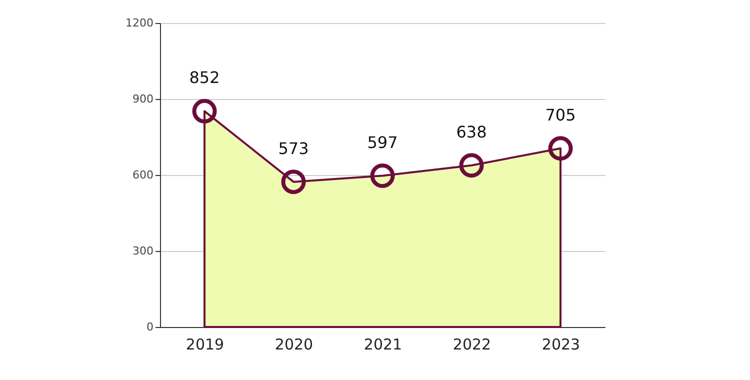 Image resolution: width=750 pixels, height=380 pixels. I want to click on x-tick-label: 2021, so click(383, 345).